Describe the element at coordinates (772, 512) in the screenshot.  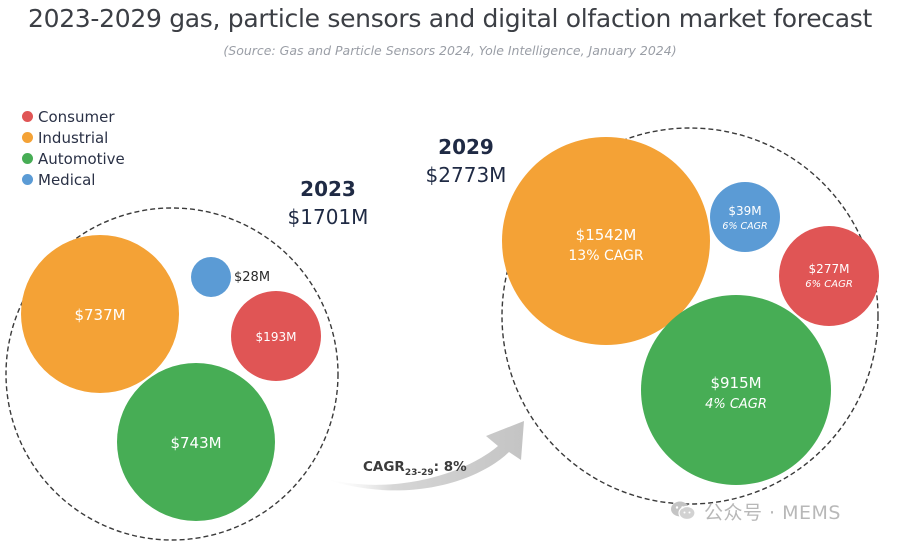
I see `watermark-text: 公众号 · MEMS` at that location.